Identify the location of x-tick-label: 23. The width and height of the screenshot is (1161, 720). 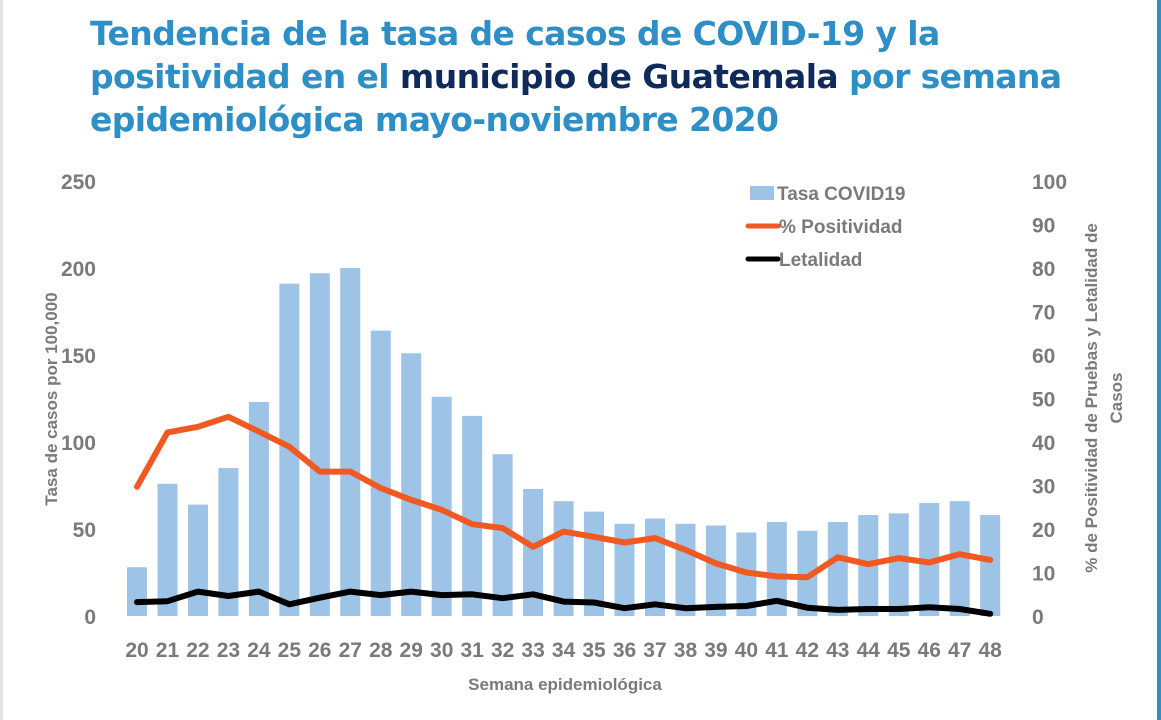
(228, 650).